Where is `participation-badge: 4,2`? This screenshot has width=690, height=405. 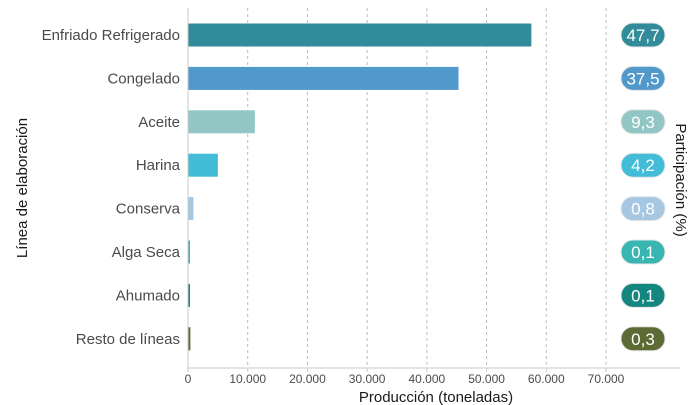 participation-badge: 4,2 is located at coordinates (643, 165).